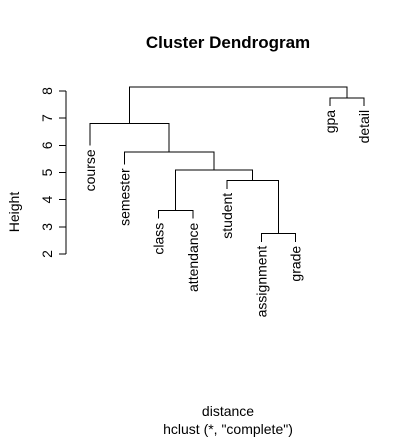 Image resolution: width=420 pixels, height=442 pixels. What do you see at coordinates (47, 145) in the screenshot?
I see `y-tick-label-6: 6` at bounding box center [47, 145].